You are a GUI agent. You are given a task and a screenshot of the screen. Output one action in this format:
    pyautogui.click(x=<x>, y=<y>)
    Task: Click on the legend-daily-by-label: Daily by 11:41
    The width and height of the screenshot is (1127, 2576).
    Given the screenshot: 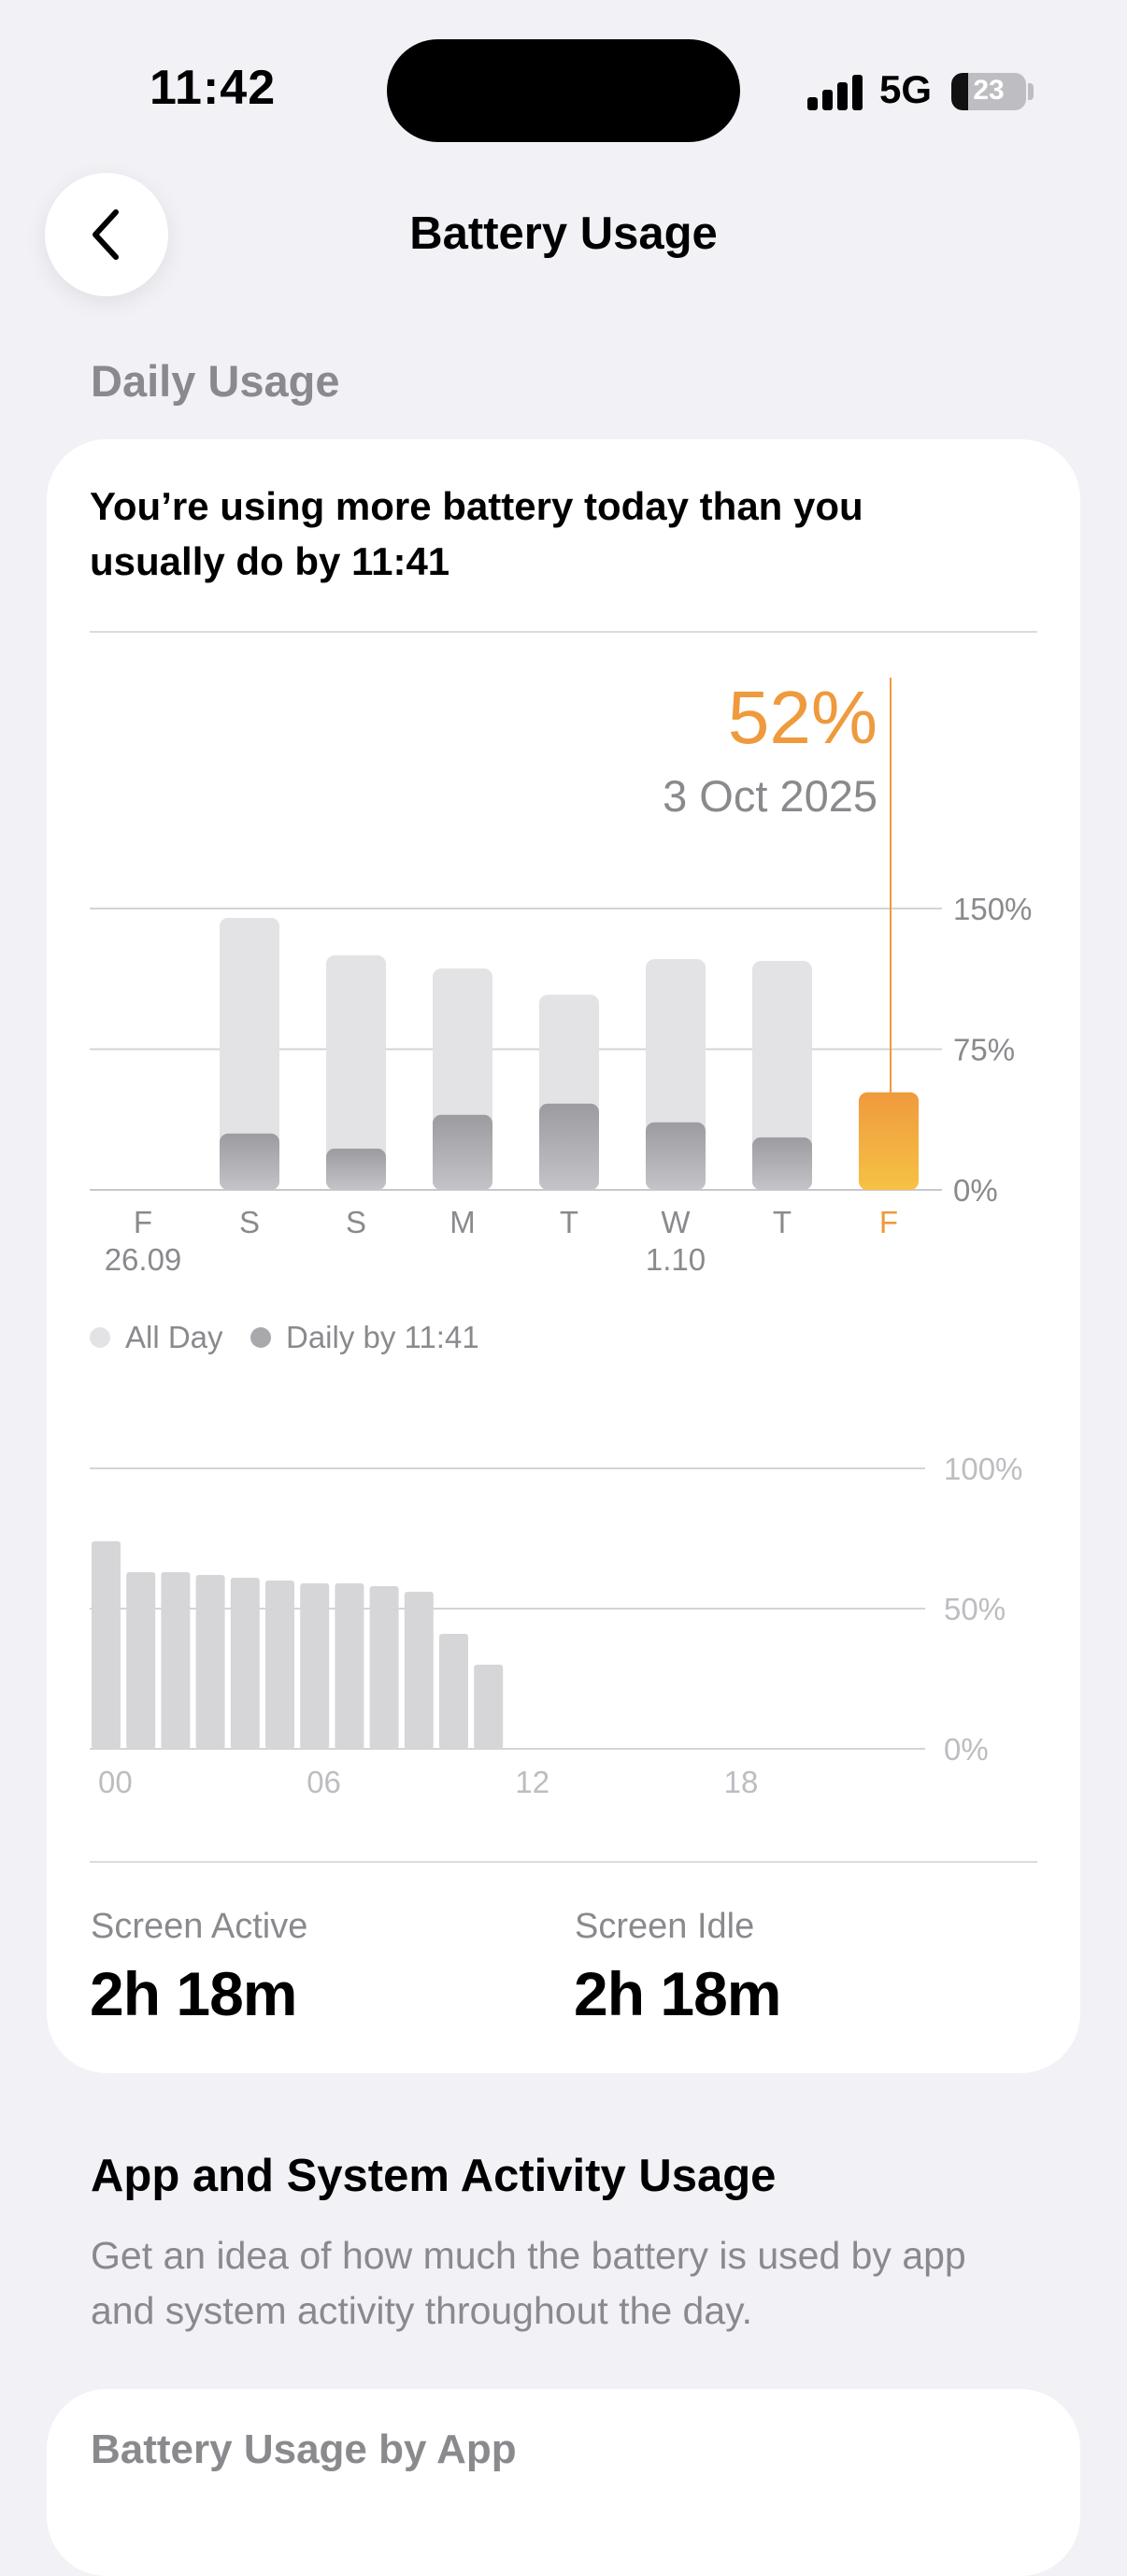 What is the action you would take?
    pyautogui.click(x=382, y=1337)
    